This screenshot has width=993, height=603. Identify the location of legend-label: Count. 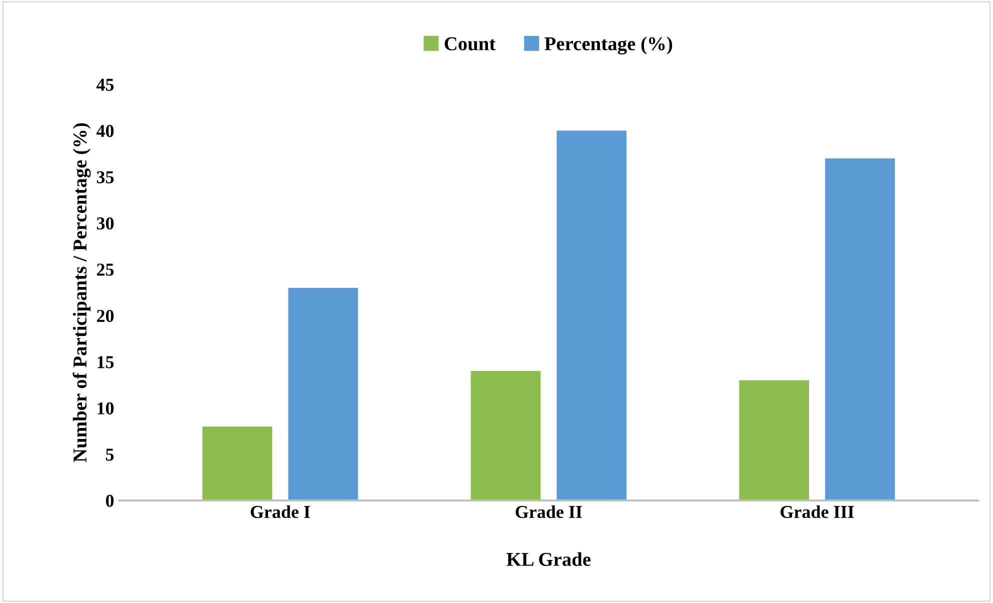
(470, 43).